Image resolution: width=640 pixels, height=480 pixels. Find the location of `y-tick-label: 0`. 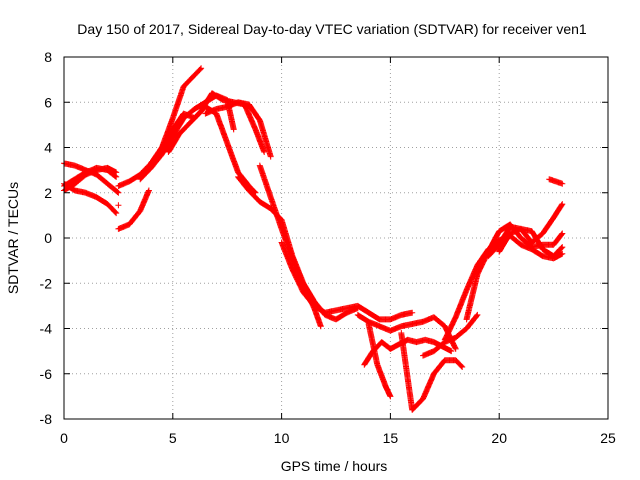

y-tick-label: 0 is located at coordinates (48, 238).